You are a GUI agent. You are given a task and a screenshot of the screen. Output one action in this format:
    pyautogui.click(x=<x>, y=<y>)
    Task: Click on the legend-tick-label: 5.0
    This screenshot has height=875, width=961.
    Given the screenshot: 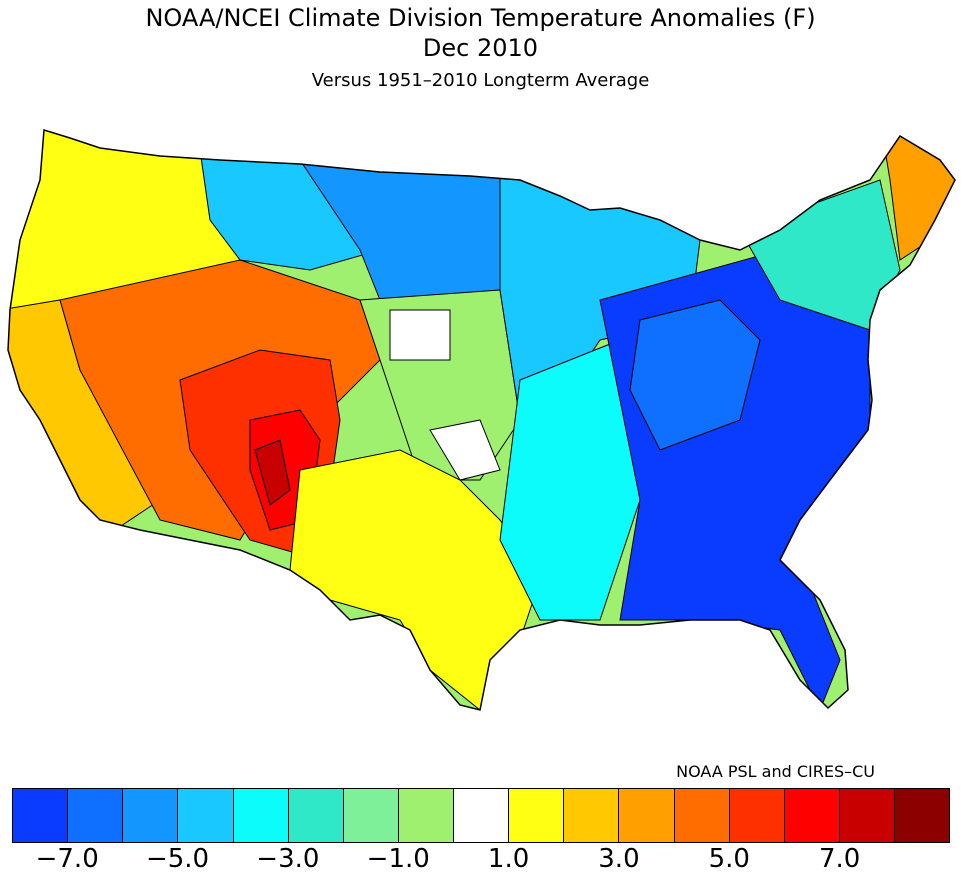 What is the action you would take?
    pyautogui.click(x=729, y=859)
    